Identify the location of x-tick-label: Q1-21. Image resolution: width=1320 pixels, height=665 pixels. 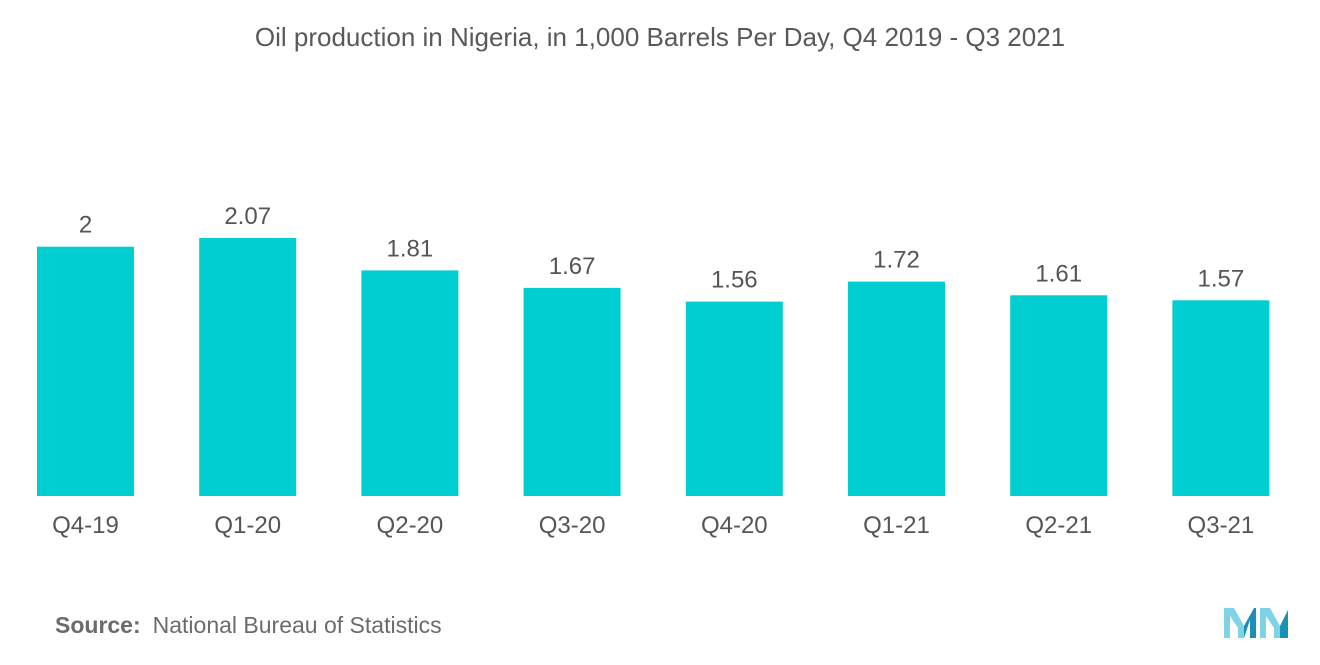
(896, 525).